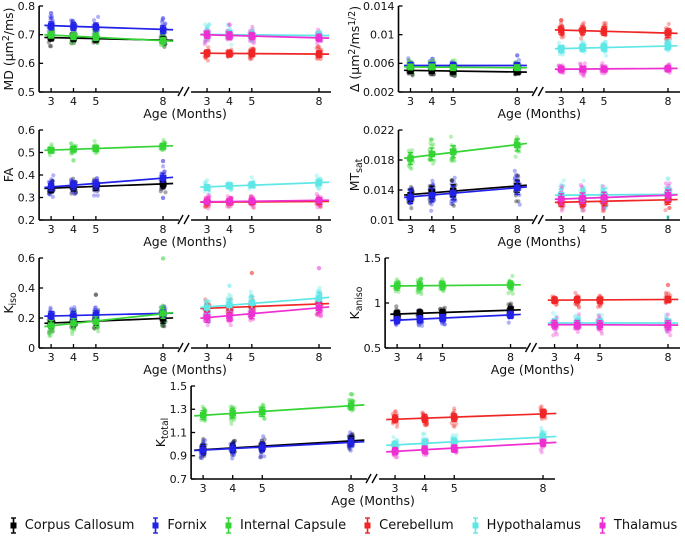 This screenshot has width=685, height=539. Describe the element at coordinates (379, 130) in the screenshot. I see `y-tick-label: 0.022` at that location.